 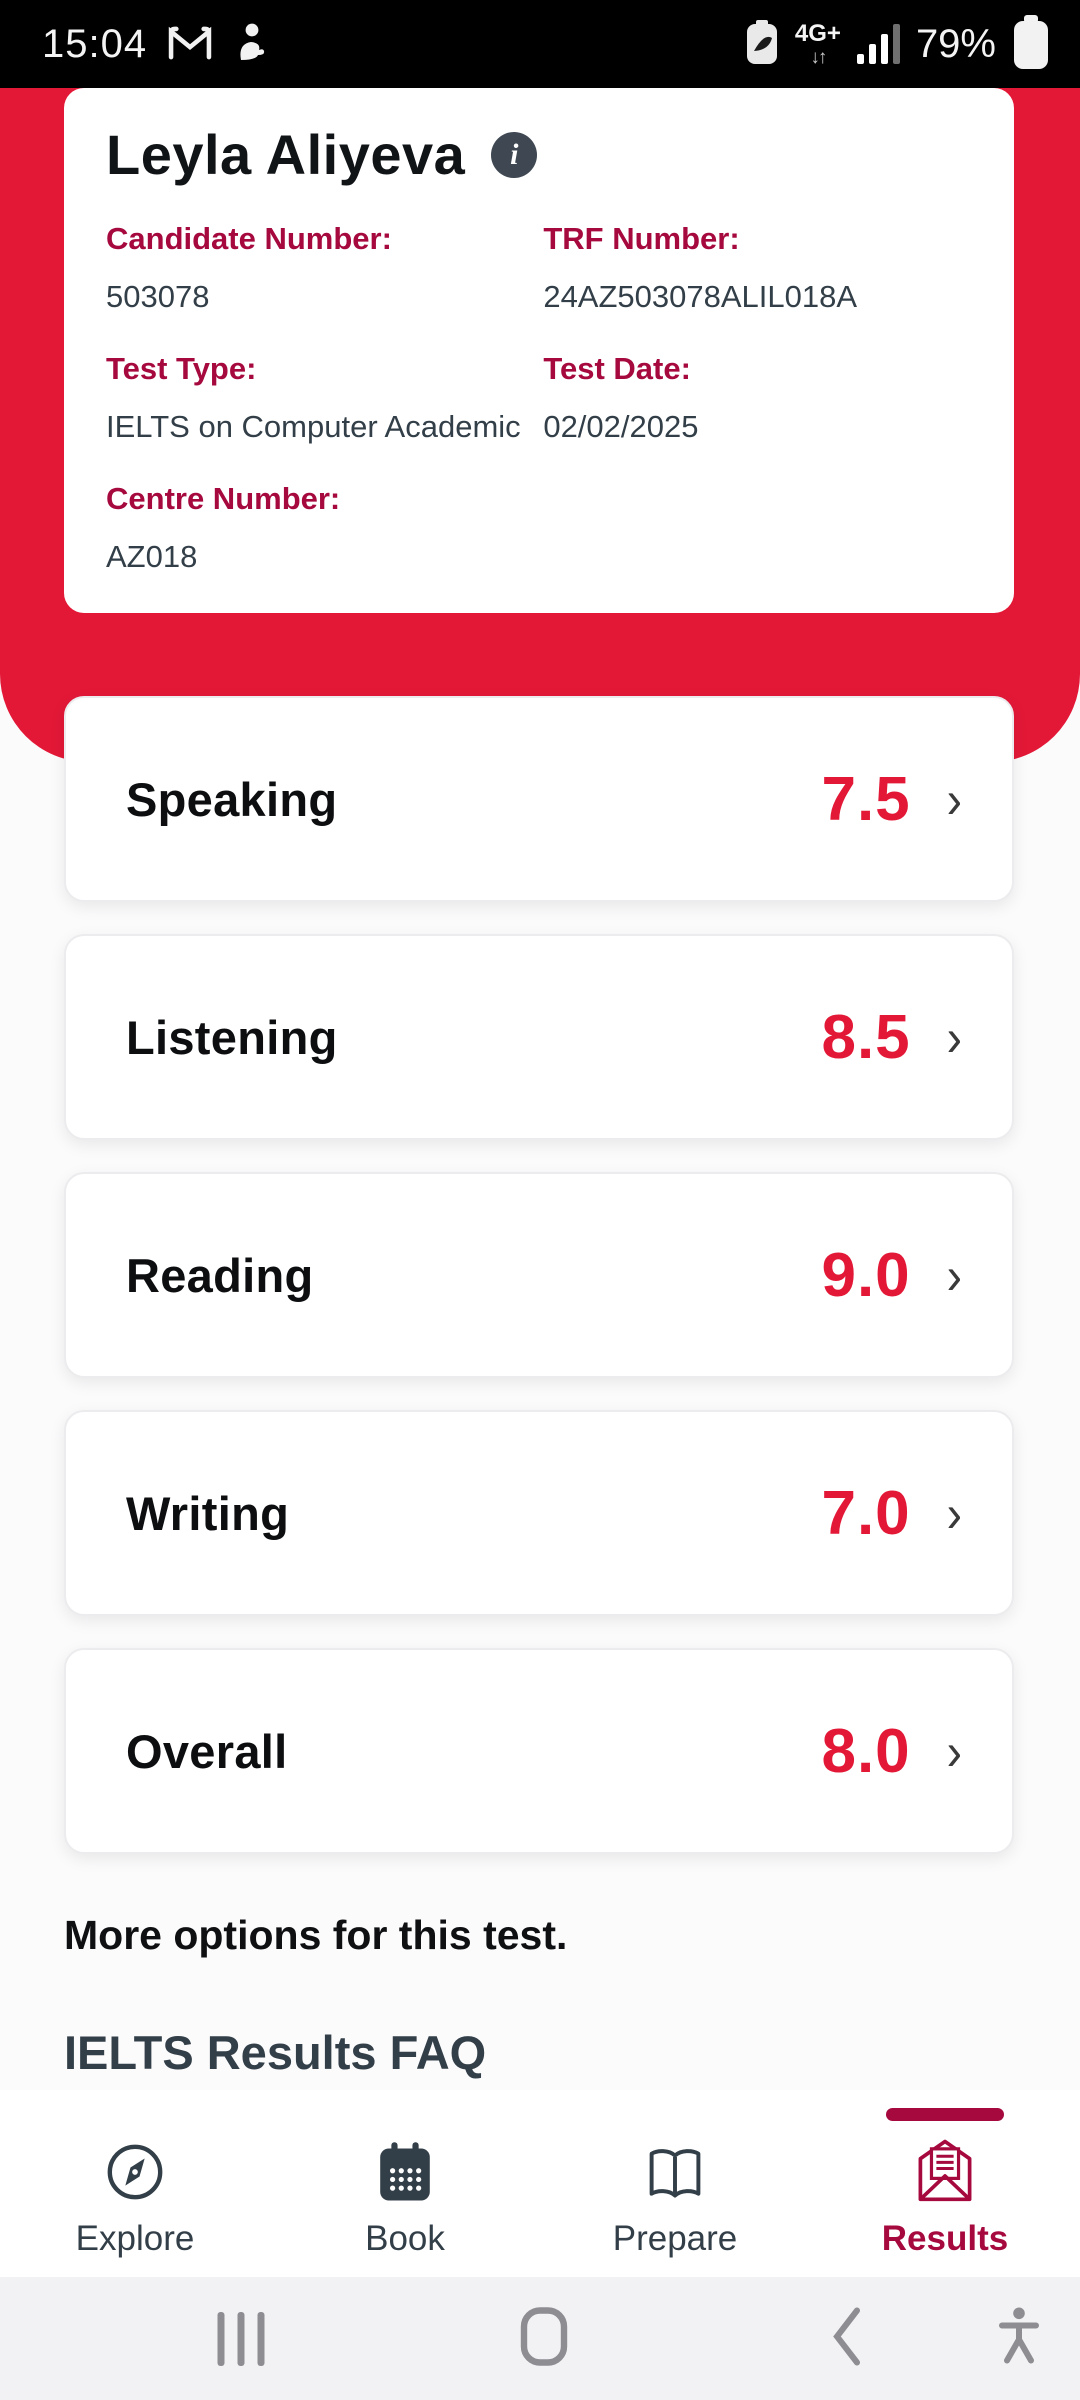 What do you see at coordinates (762, 44) in the screenshot?
I see `battery-saver-icon` at bounding box center [762, 44].